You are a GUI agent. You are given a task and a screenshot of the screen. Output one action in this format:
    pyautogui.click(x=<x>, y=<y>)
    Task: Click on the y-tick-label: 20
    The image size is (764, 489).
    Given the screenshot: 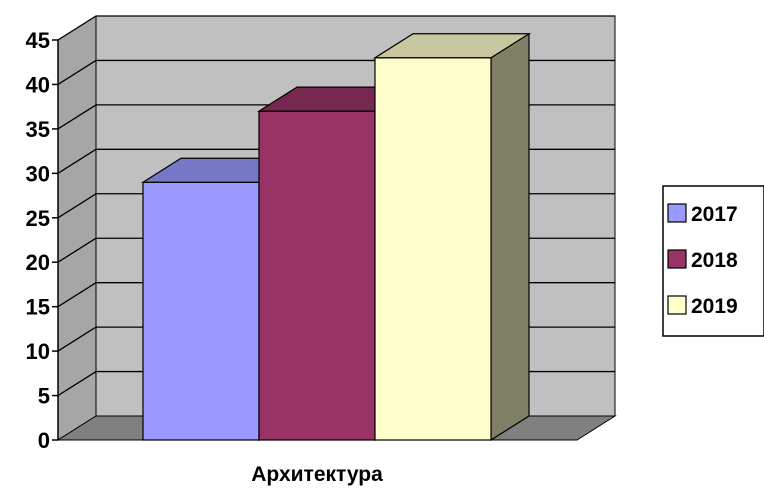 What is the action you would take?
    pyautogui.click(x=38, y=262)
    